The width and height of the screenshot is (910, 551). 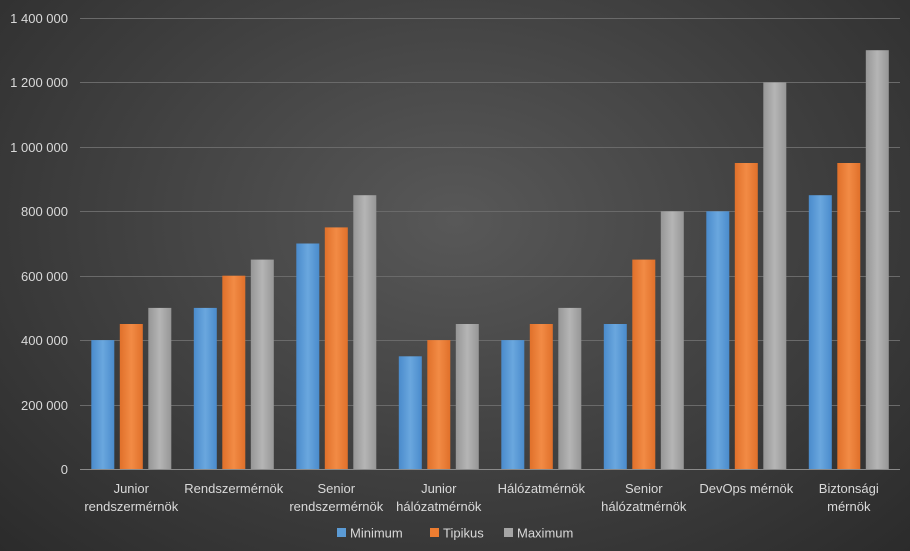 I want to click on y-tick-label: 400 000, so click(x=44, y=340).